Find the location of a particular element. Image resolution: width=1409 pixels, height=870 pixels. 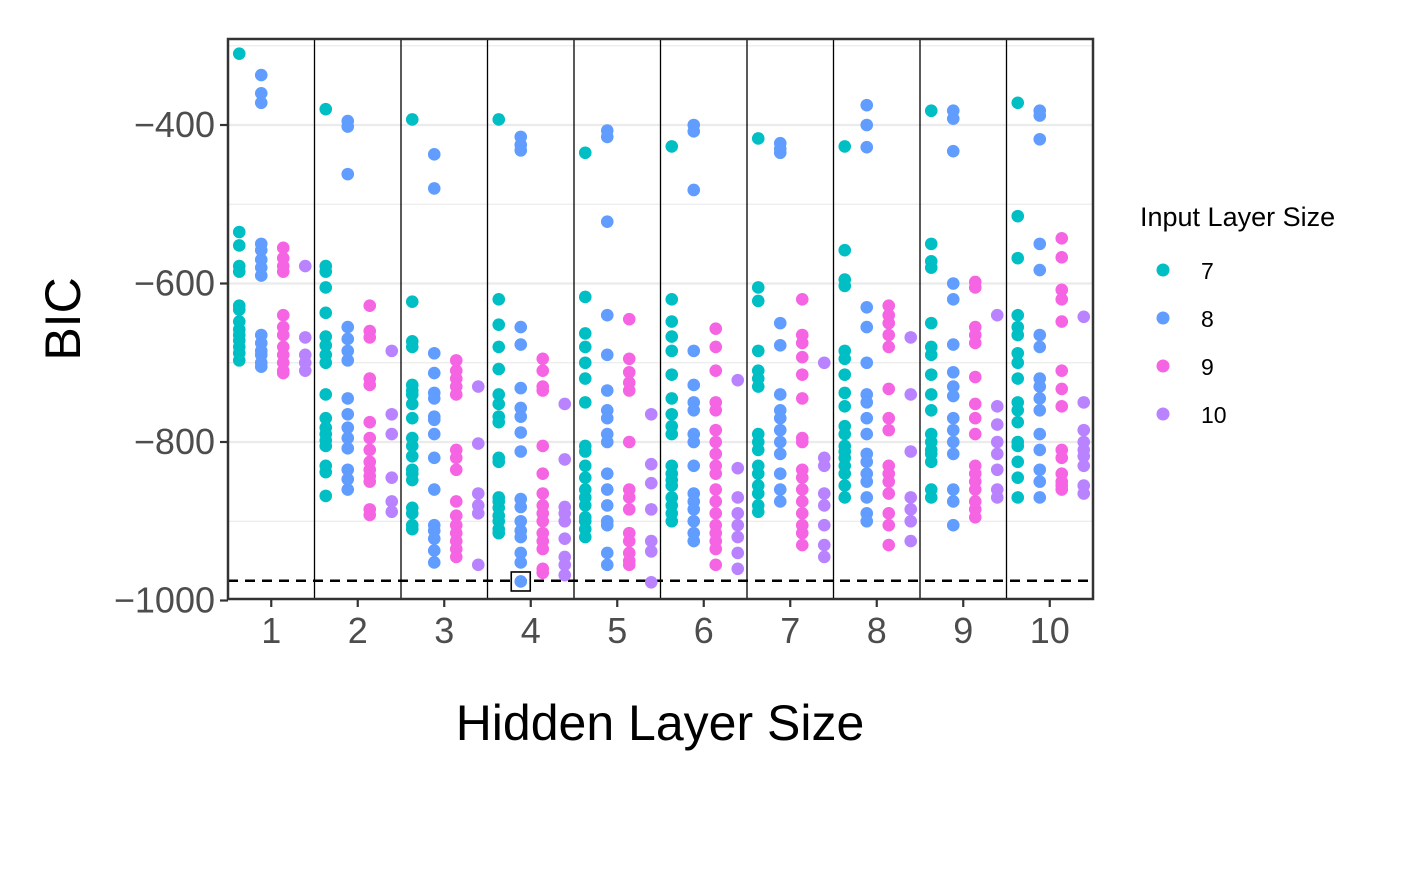

x-tick-label: 3 is located at coordinates (444, 630).